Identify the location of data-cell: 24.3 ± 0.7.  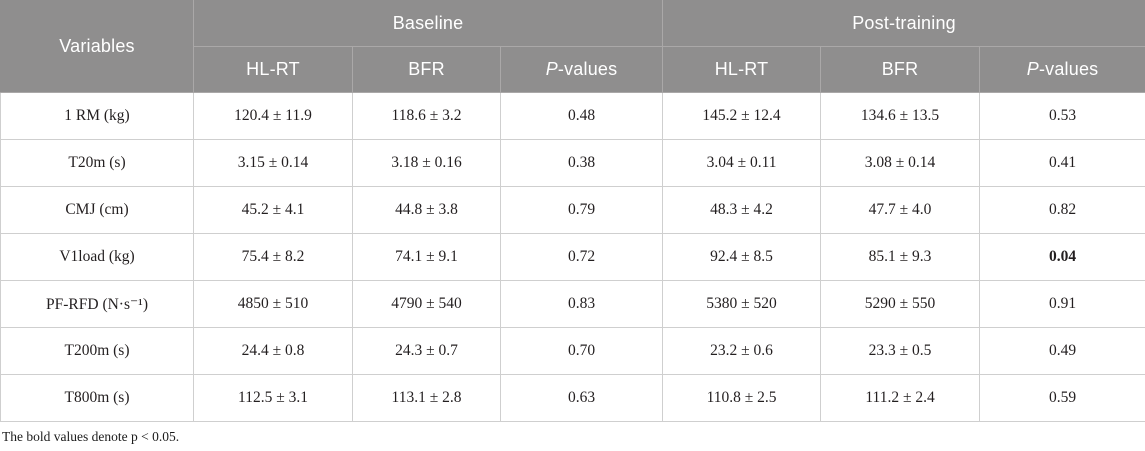
(427, 351).